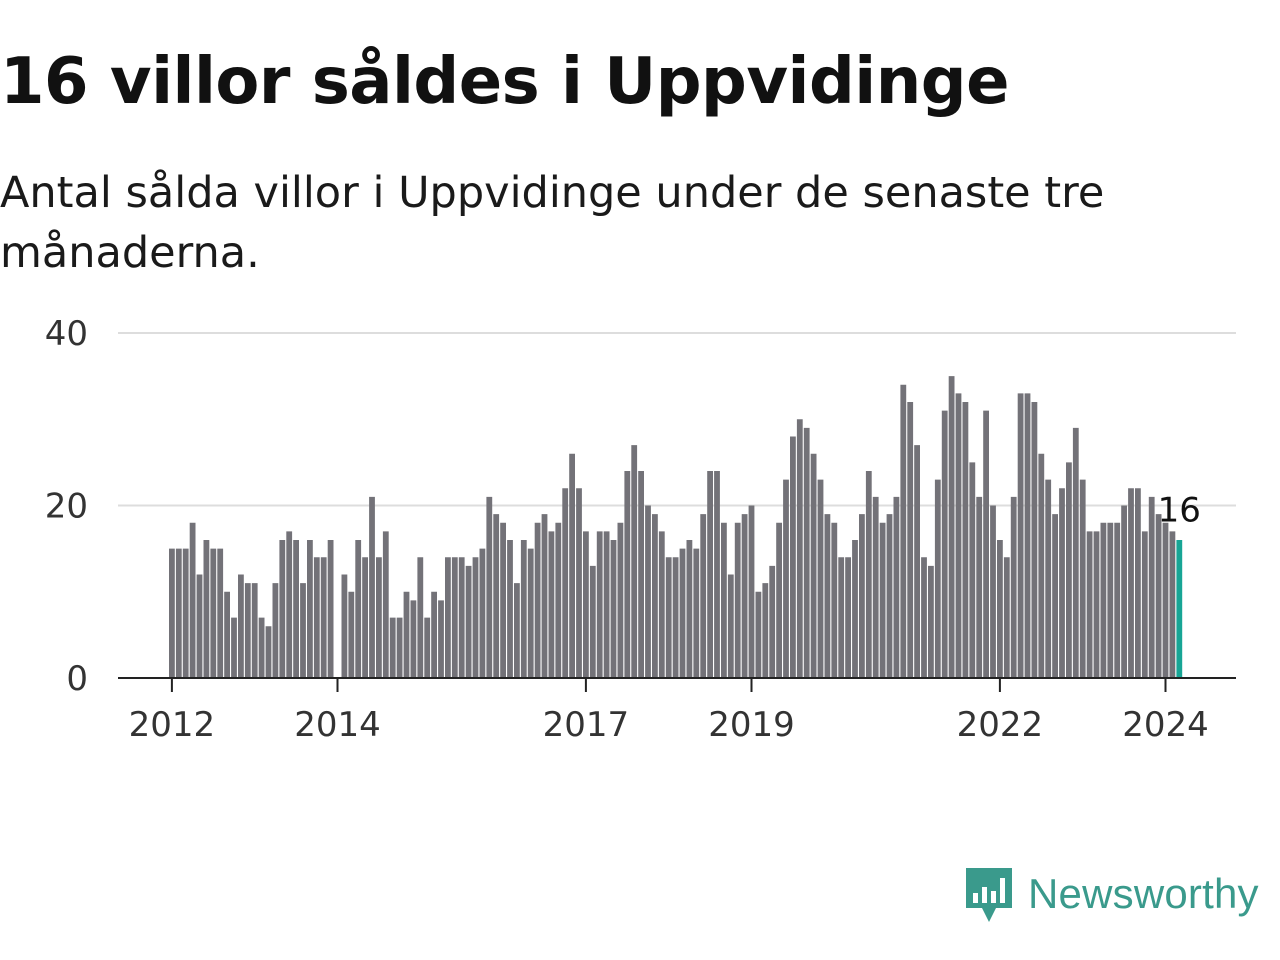  What do you see at coordinates (586, 725) in the screenshot?
I see `x-tick-label: 2017` at bounding box center [586, 725].